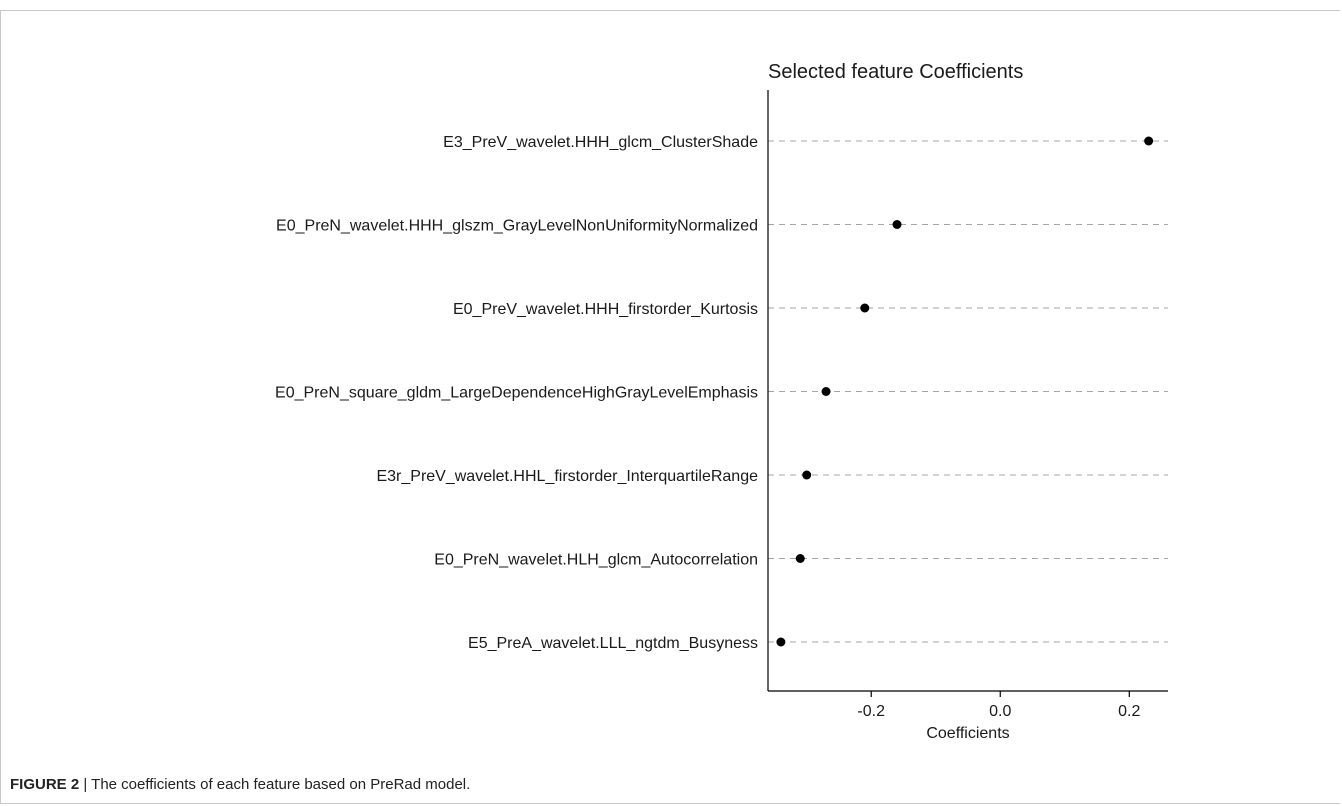 This screenshot has height=806, width=1342. What do you see at coordinates (967, 733) in the screenshot?
I see `x-axis-label: Coefficients` at bounding box center [967, 733].